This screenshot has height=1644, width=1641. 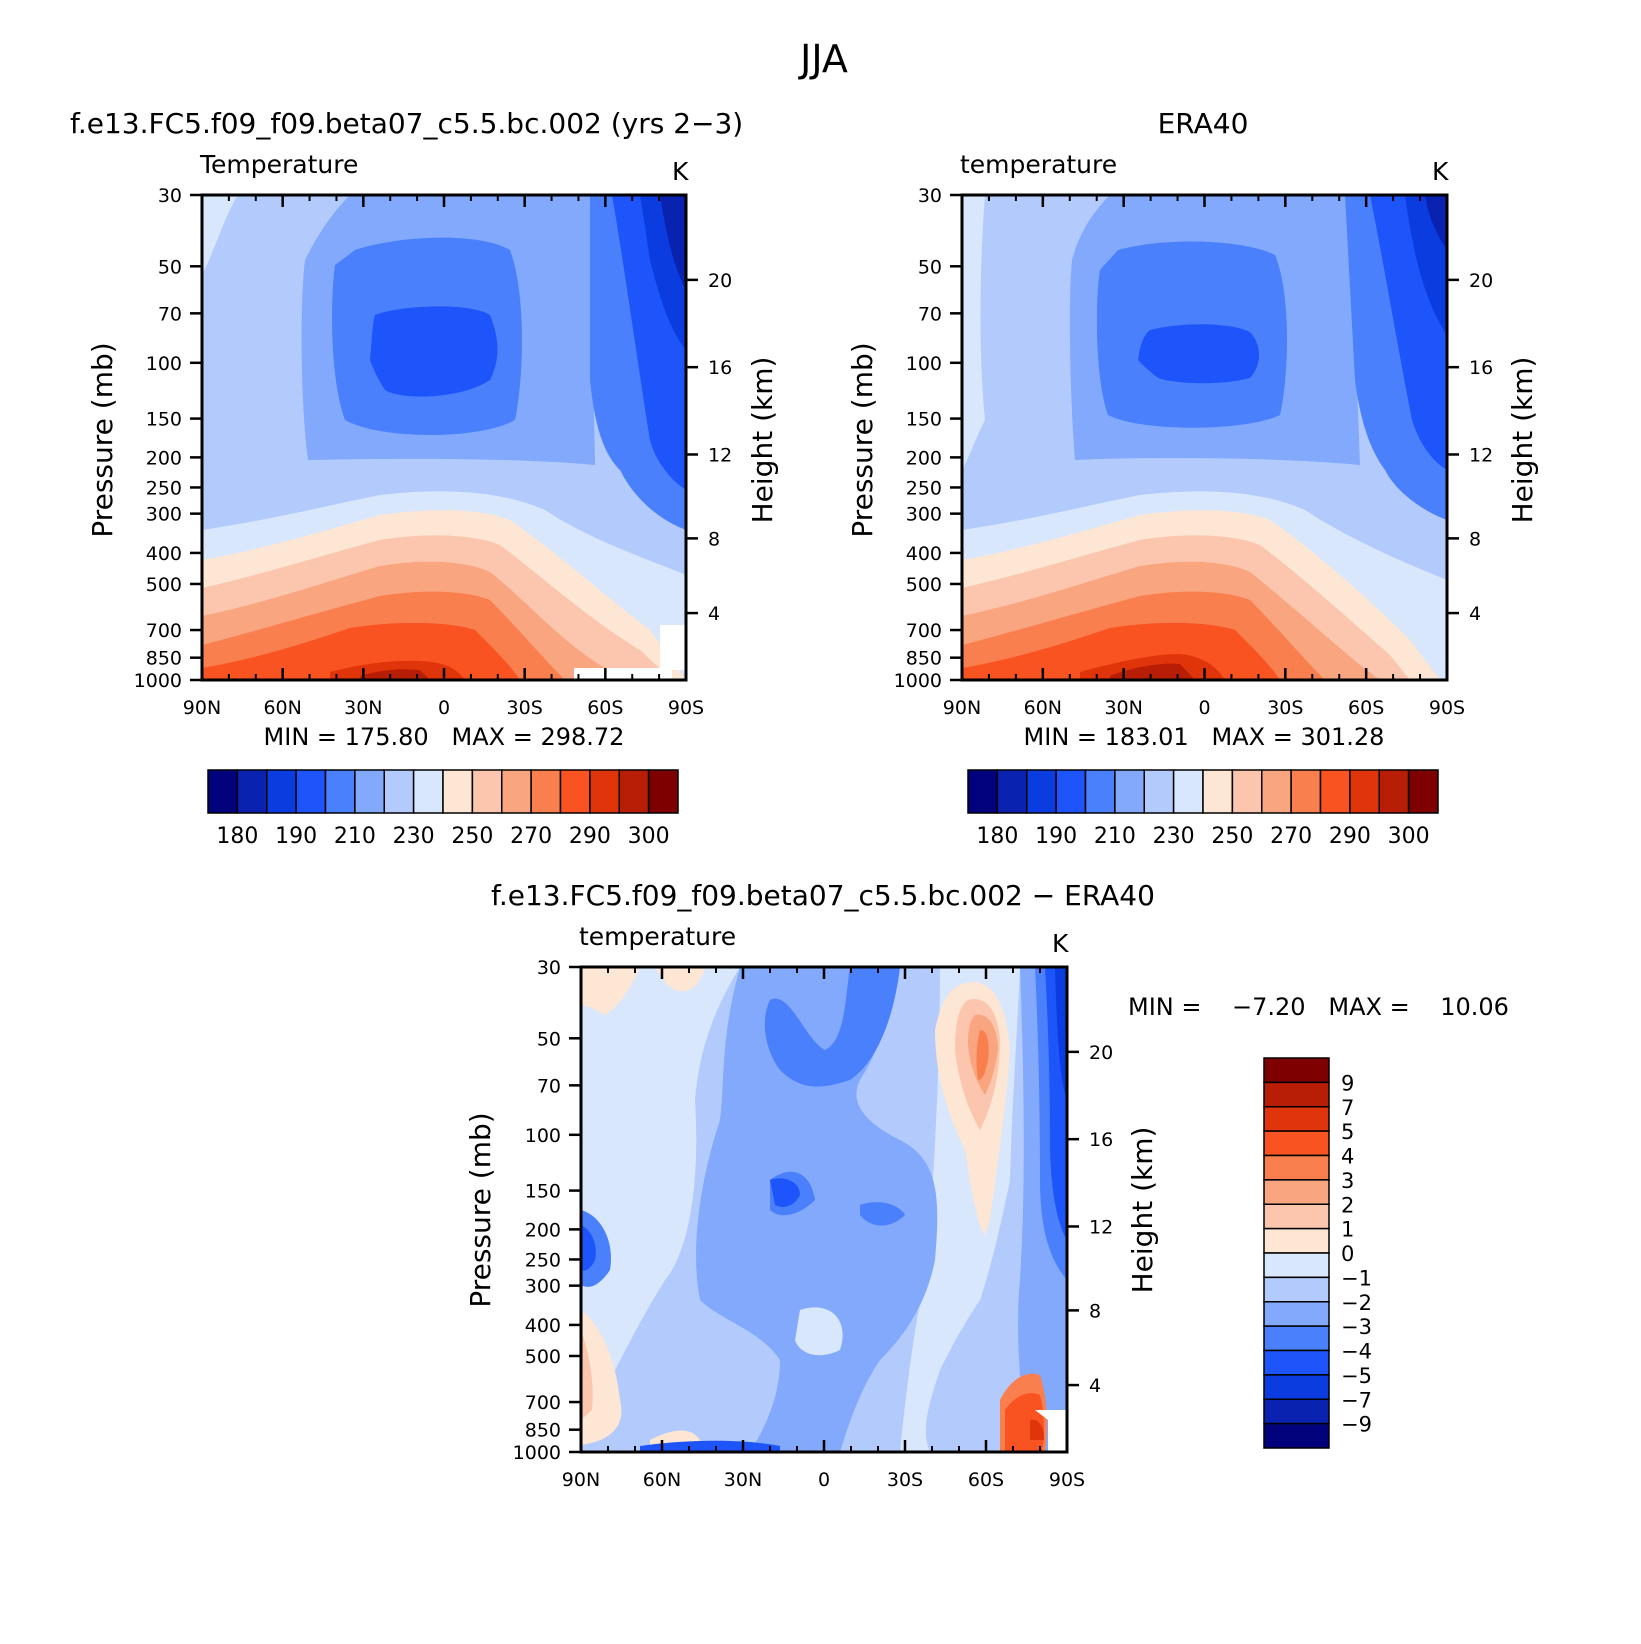 What do you see at coordinates (480, 1209) in the screenshot?
I see `panel-diff-ylabel: Pressure (mb)` at bounding box center [480, 1209].